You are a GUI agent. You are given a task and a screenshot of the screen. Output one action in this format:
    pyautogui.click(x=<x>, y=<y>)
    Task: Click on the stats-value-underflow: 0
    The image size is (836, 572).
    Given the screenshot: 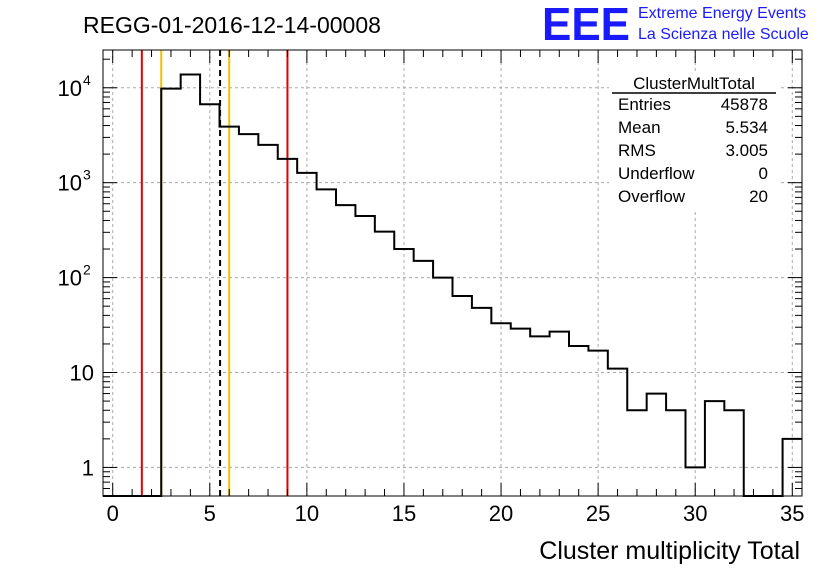 What is the action you would take?
    pyautogui.click(x=763, y=173)
    